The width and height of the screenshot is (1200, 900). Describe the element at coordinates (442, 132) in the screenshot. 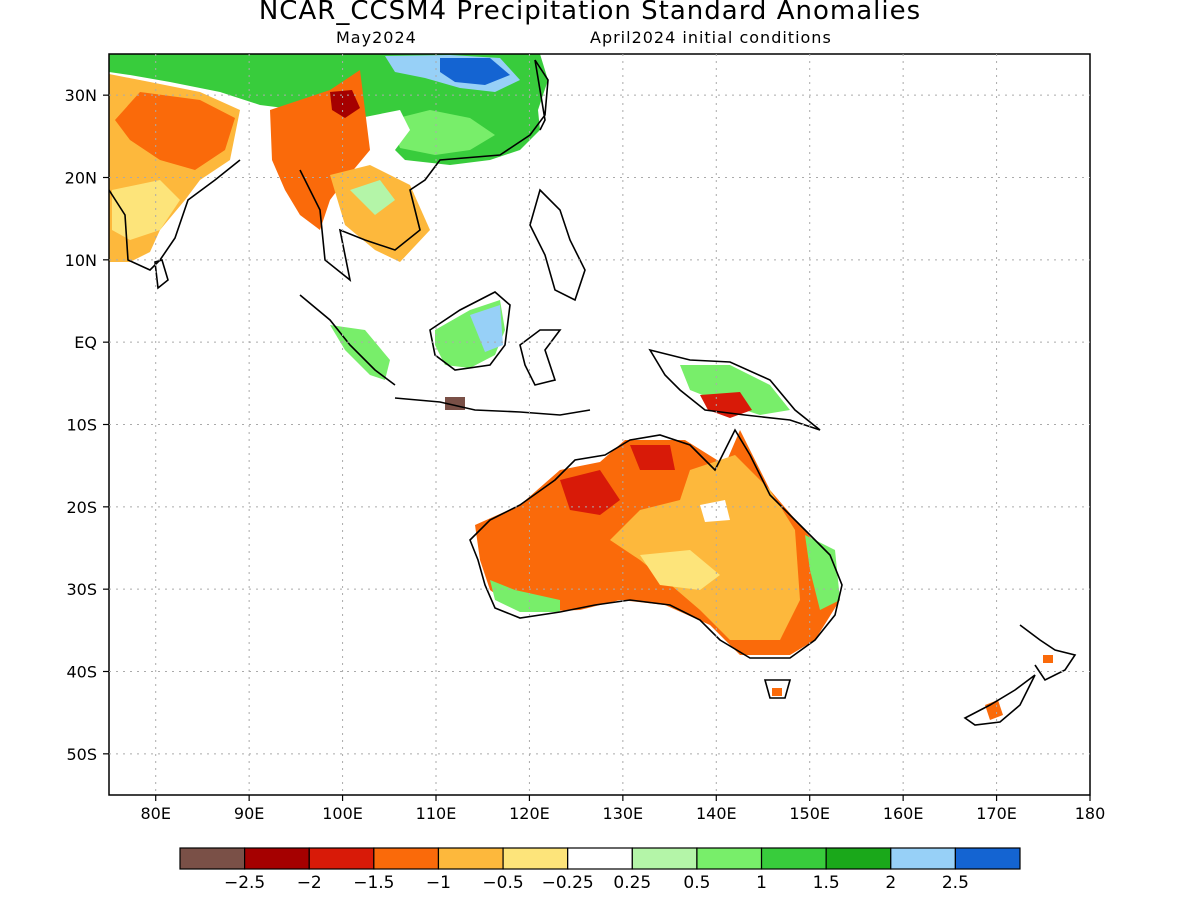

I see `region-china-light-green` at that location.